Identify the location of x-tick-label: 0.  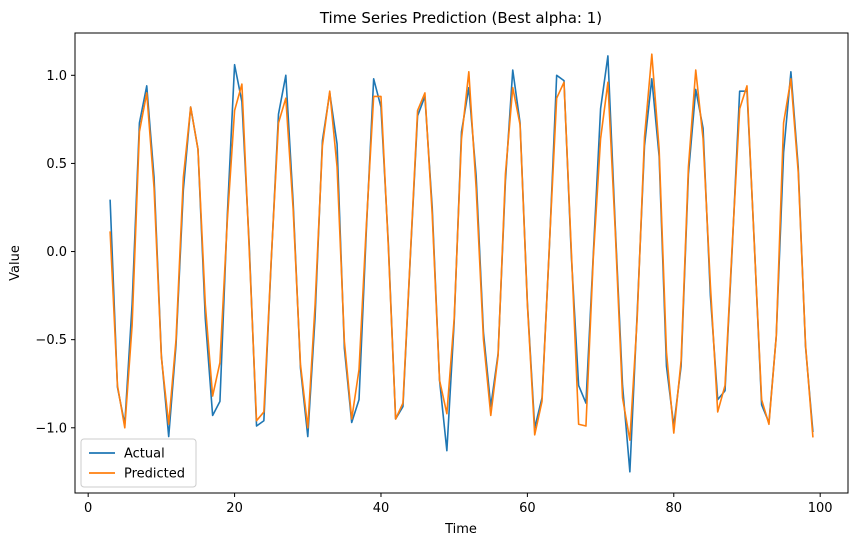
(88, 508).